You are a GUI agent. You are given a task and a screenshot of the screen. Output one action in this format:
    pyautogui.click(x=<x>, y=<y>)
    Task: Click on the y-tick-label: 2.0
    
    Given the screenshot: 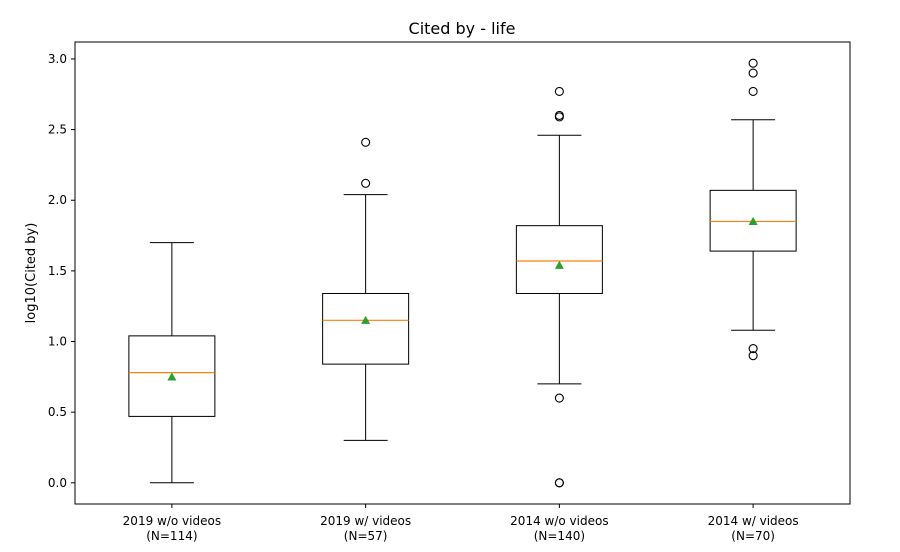 What is the action you would take?
    pyautogui.click(x=57, y=200)
    